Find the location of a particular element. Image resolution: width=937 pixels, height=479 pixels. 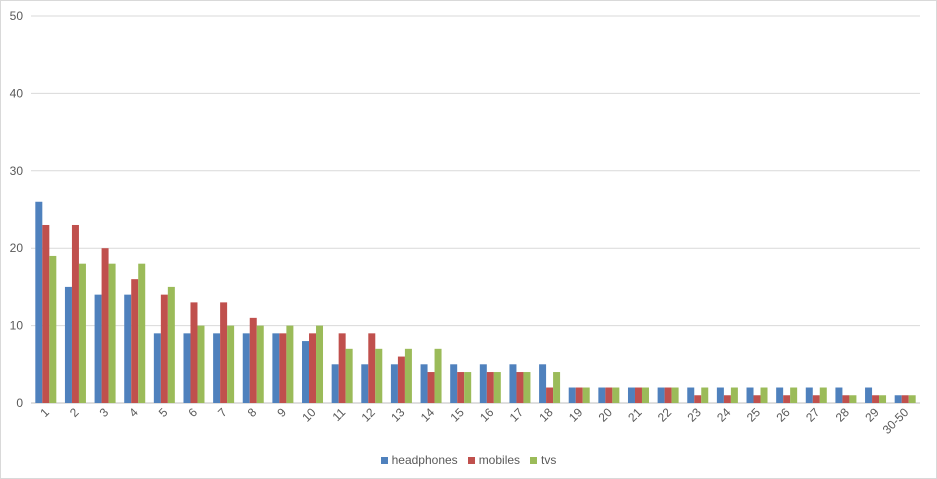

x-tick-label: 27 is located at coordinates (813, 415).